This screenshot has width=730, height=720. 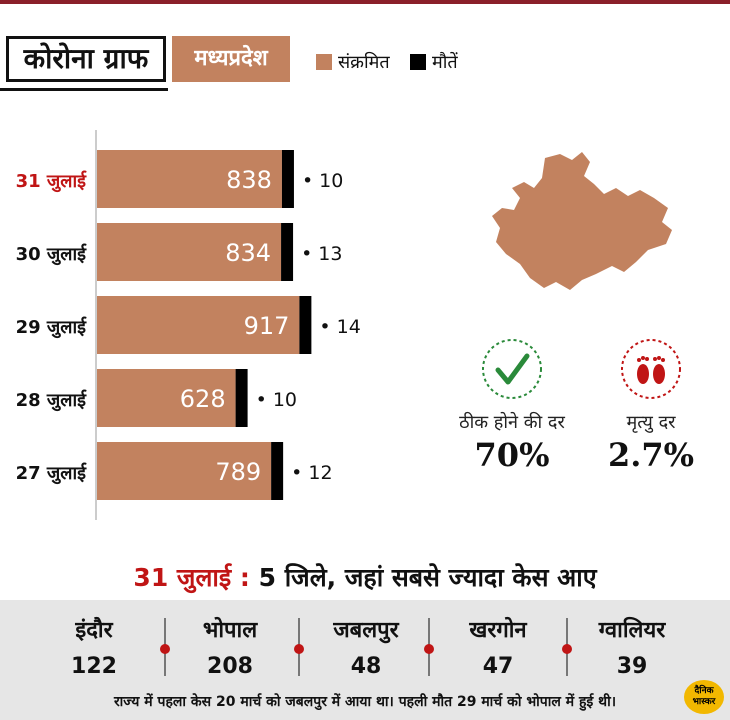 What do you see at coordinates (249, 180) in the screenshot?
I see `infected-value-label: 838` at bounding box center [249, 180].